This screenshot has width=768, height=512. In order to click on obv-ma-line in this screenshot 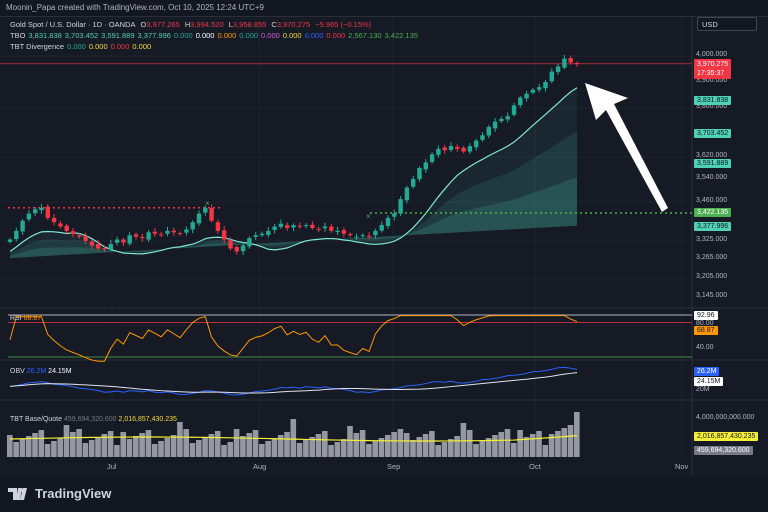, I will do `click(293, 383)`.